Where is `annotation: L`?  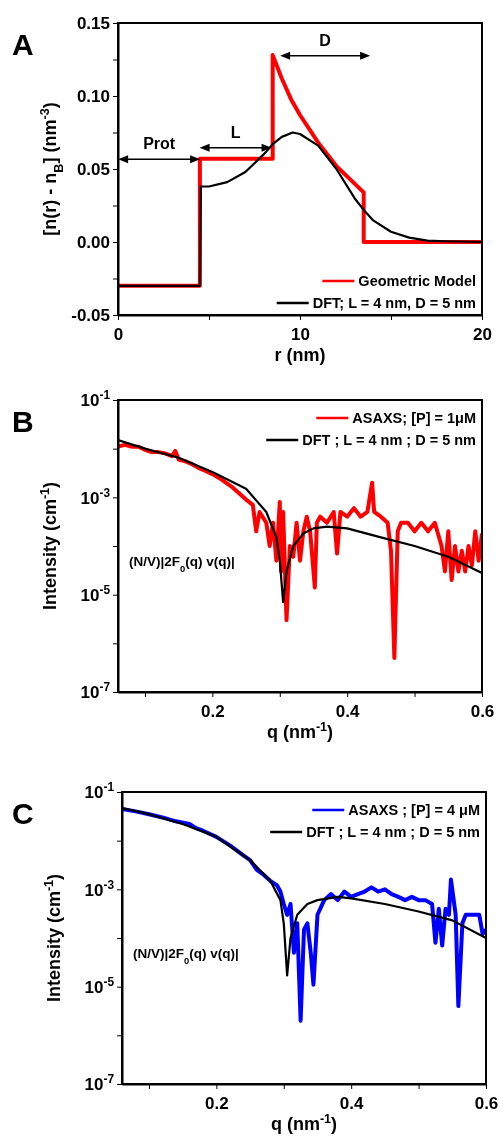
annotation: L is located at coordinates (235, 132).